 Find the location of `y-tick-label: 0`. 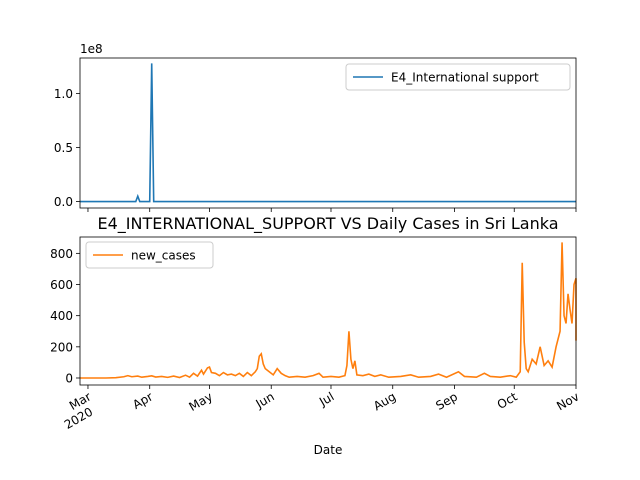

y-tick-label: 0 is located at coordinates (69, 378).